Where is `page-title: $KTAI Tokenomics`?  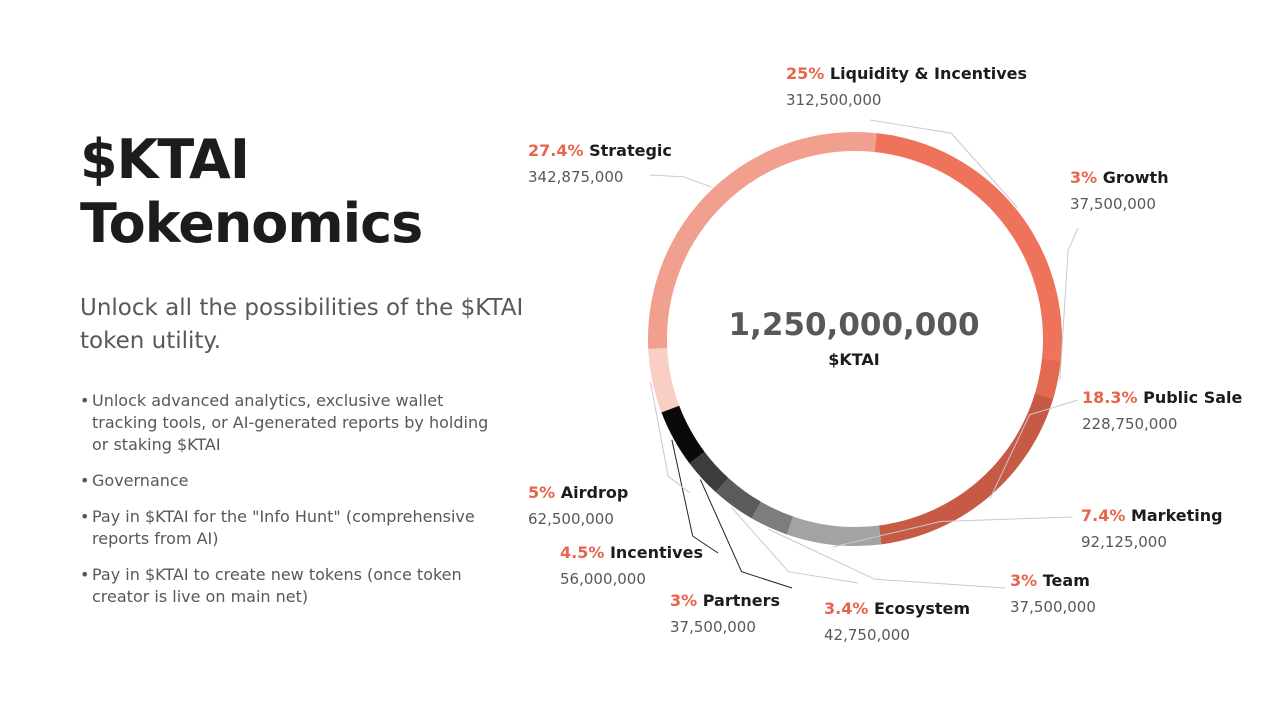 page-title: $KTAI Tokenomics is located at coordinates (251, 192).